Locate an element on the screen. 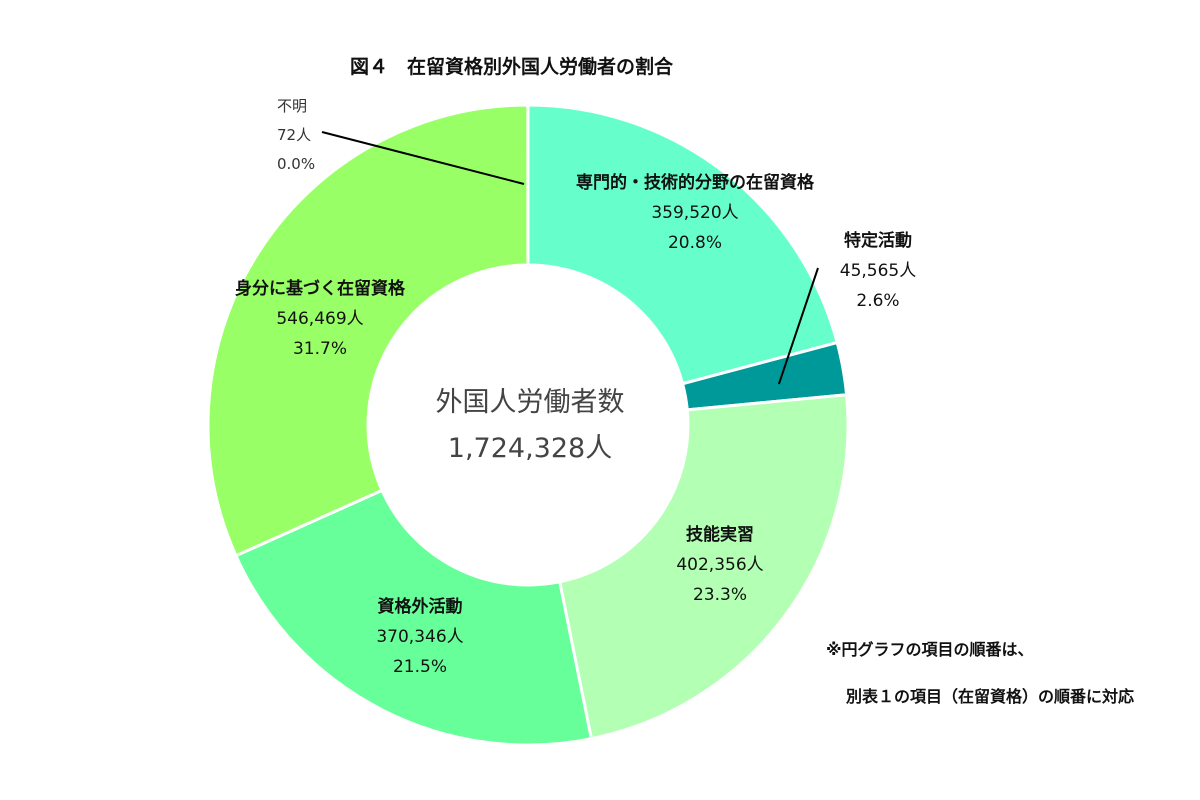 The width and height of the screenshot is (1200, 800). slice-count: 402,356人 is located at coordinates (720, 565).